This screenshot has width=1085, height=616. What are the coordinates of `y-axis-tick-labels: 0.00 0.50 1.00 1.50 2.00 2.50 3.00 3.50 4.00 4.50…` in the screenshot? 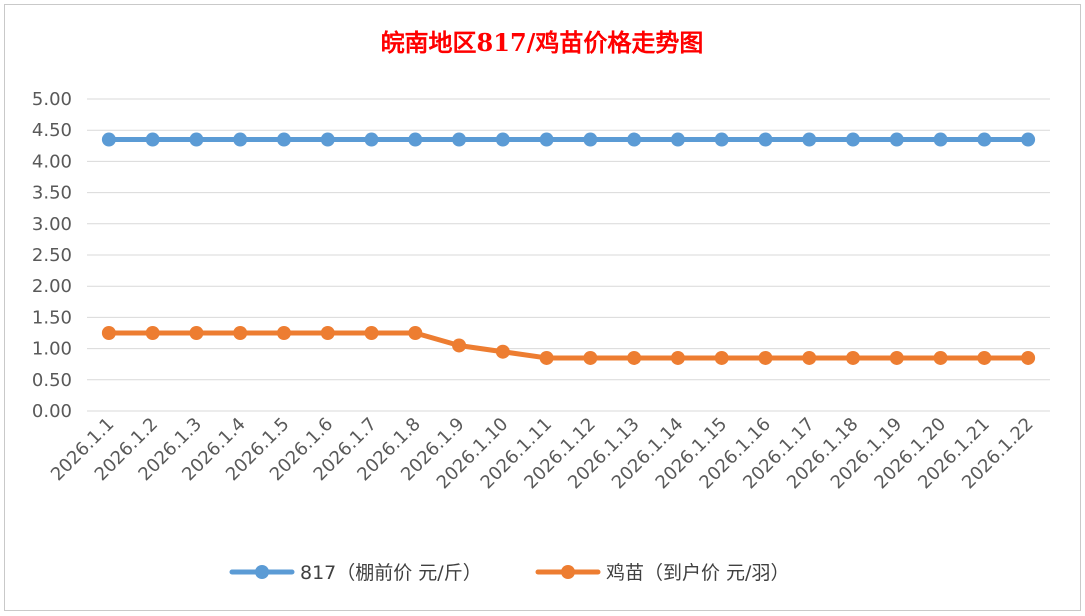 It's located at (52, 255).